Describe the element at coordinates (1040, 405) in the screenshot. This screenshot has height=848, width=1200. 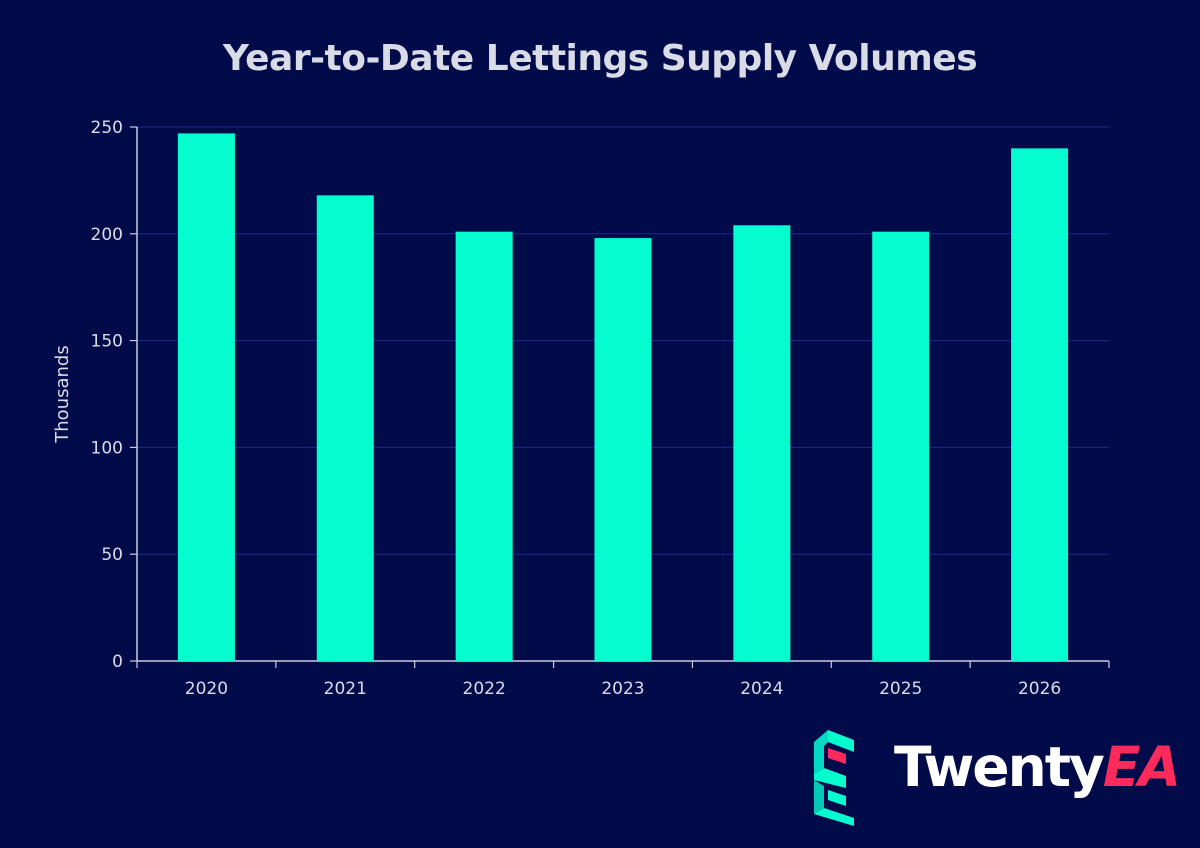
I see `bar-2026` at that location.